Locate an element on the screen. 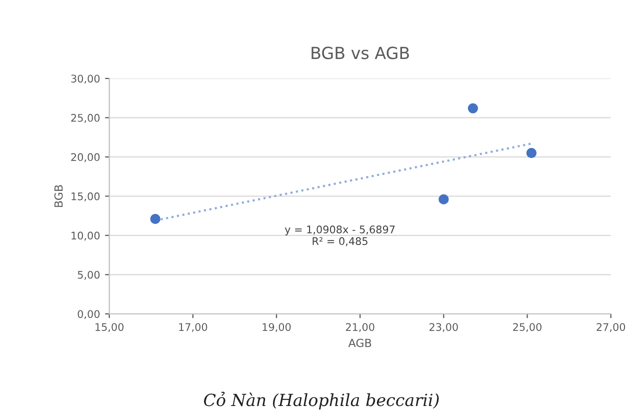 The image size is (643, 413). y-tick-label: 20,00 is located at coordinates (85, 157).